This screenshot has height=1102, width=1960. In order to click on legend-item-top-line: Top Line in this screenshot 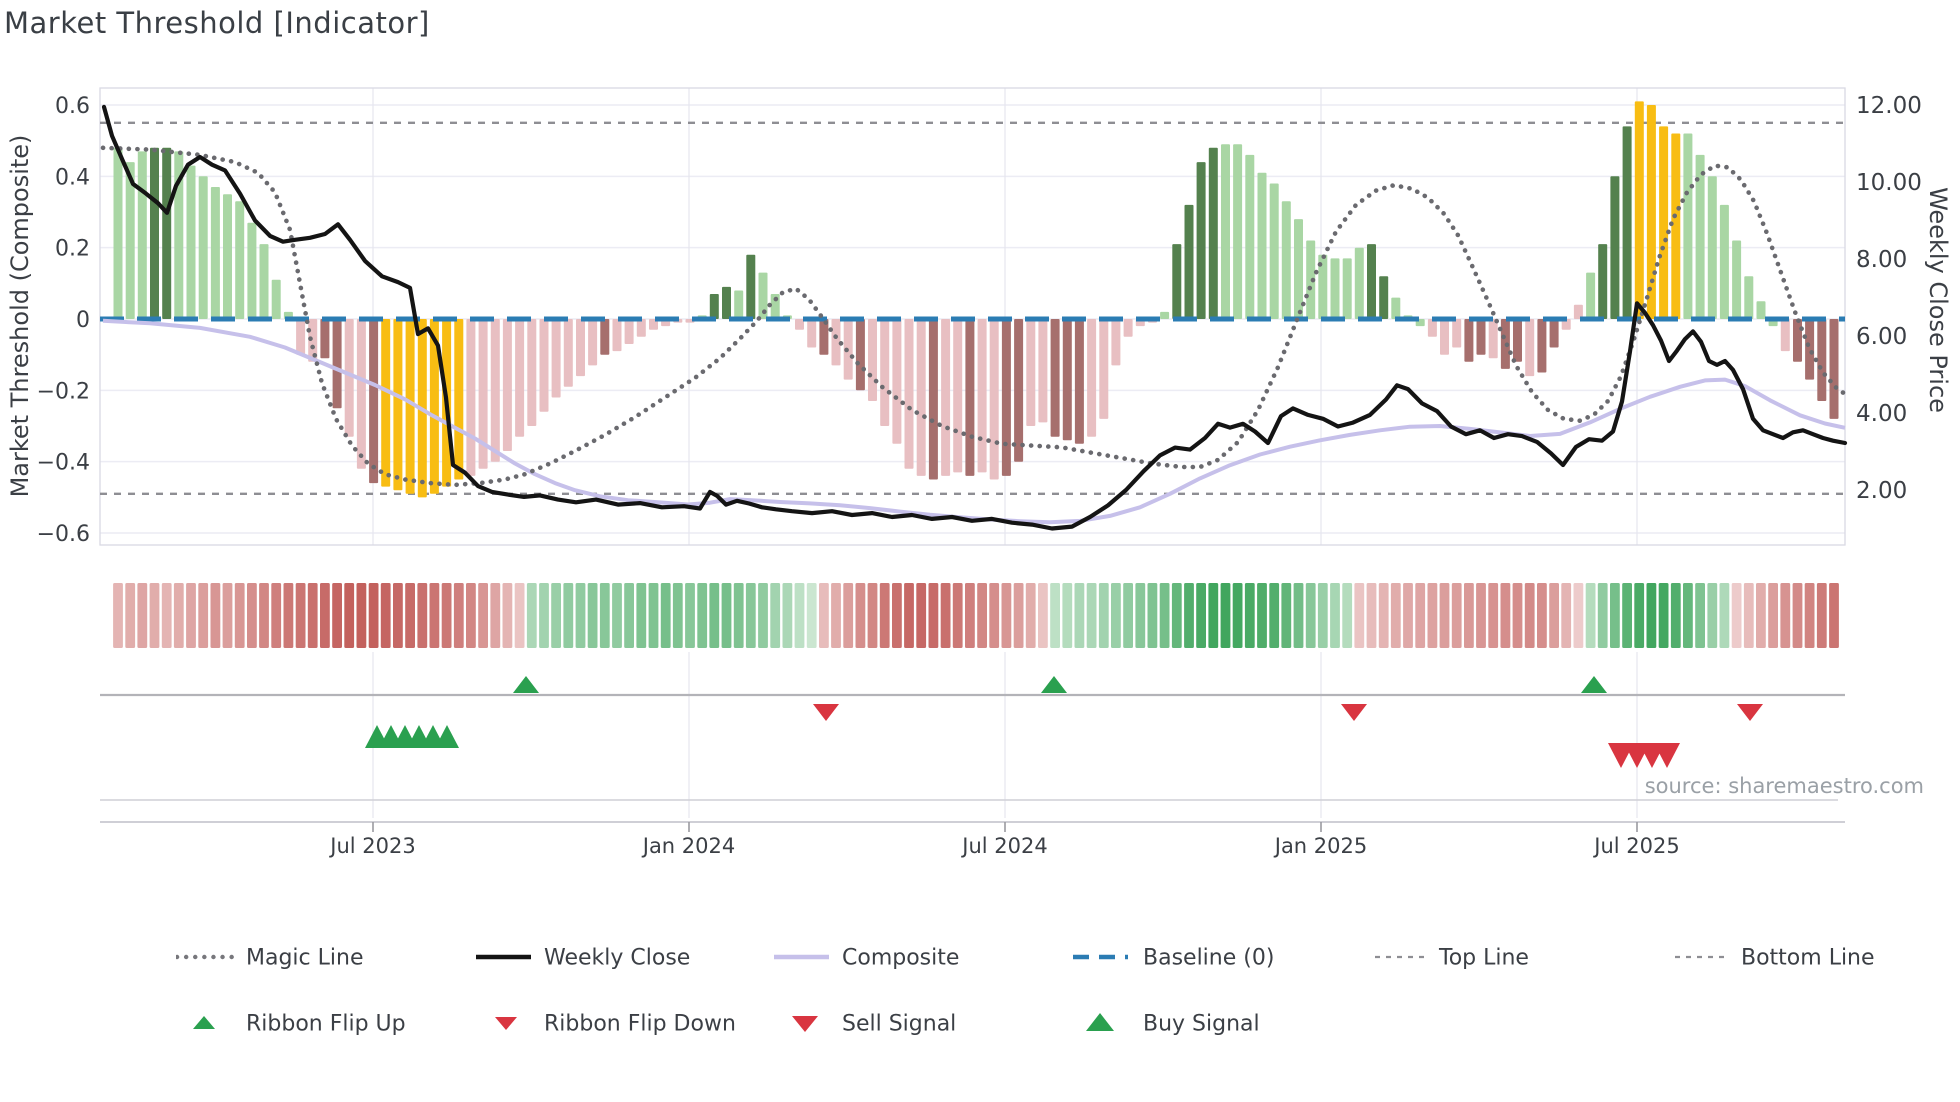, I will do `click(980, 959)`.